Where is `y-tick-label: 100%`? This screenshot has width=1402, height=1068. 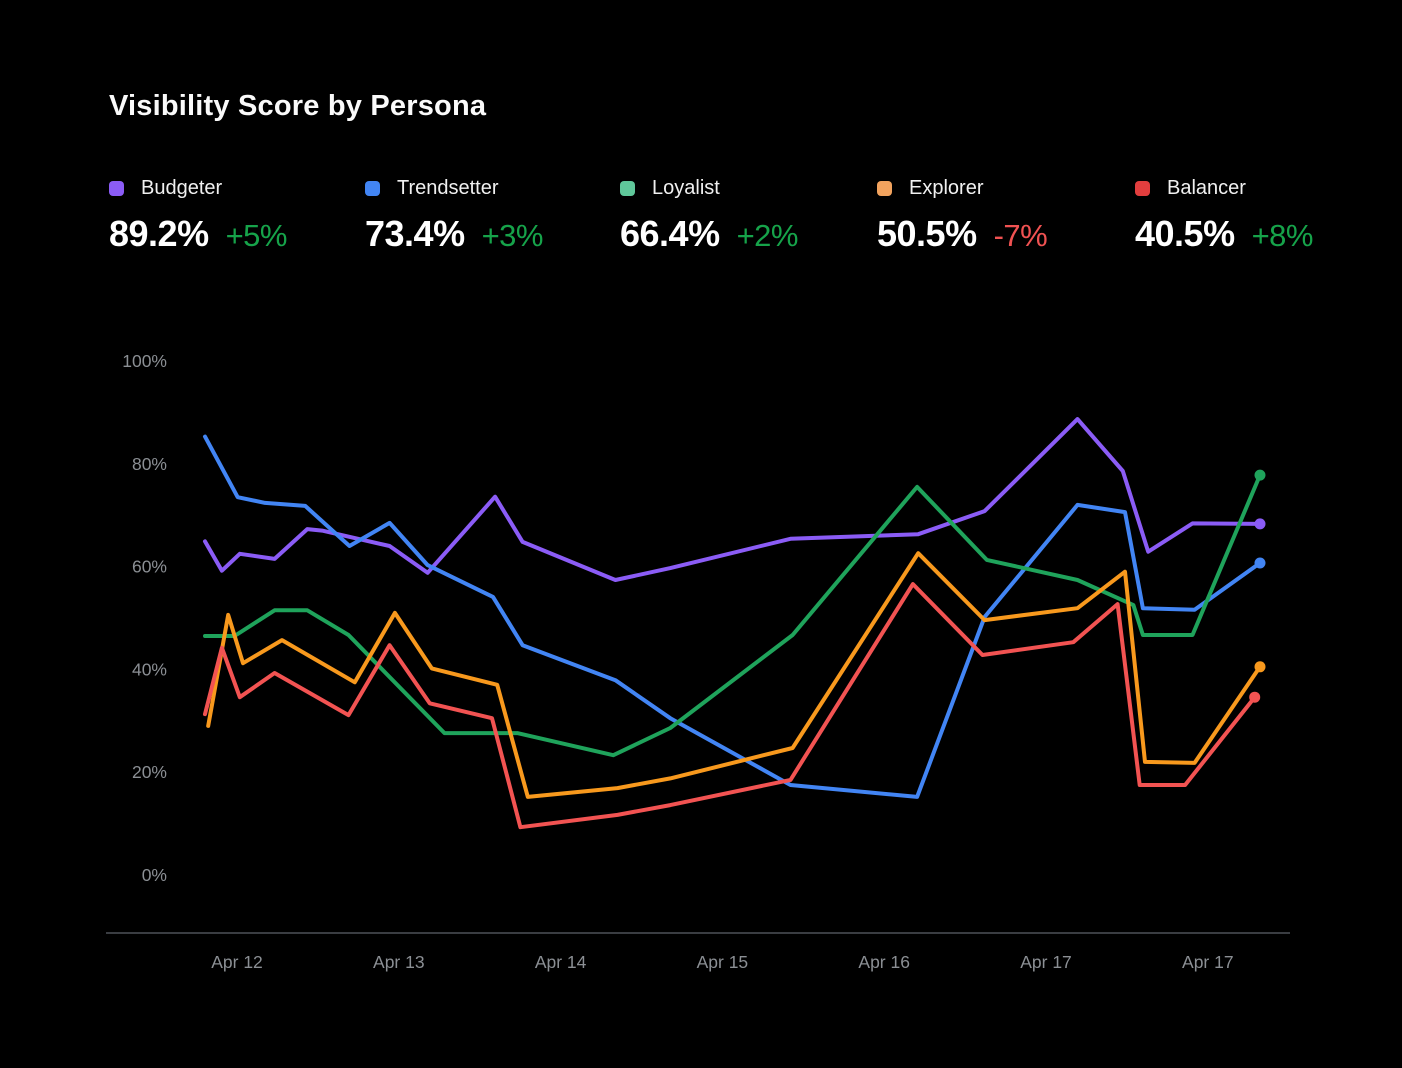 y-tick-label: 100% is located at coordinates (144, 361).